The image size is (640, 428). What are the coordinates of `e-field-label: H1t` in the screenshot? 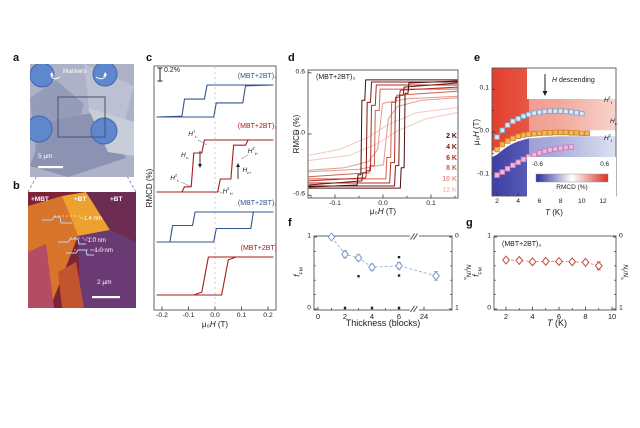 It's located at (608, 100).